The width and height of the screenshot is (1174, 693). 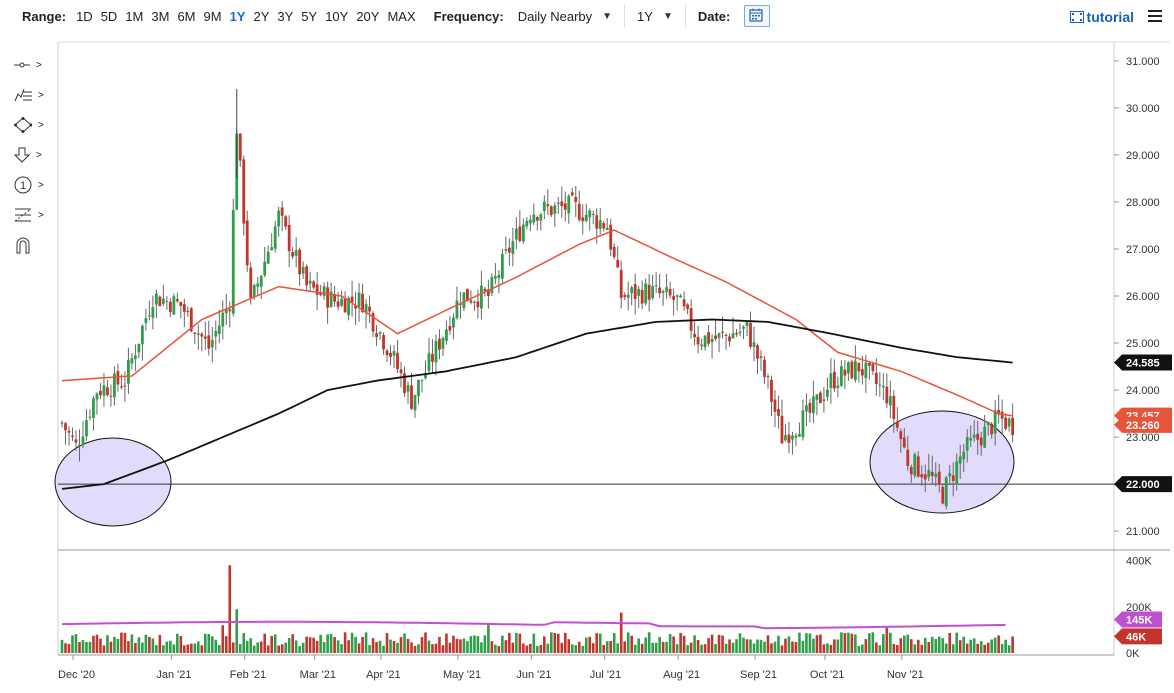 What do you see at coordinates (134, 16) in the screenshot?
I see `range-button-1m: 1M` at bounding box center [134, 16].